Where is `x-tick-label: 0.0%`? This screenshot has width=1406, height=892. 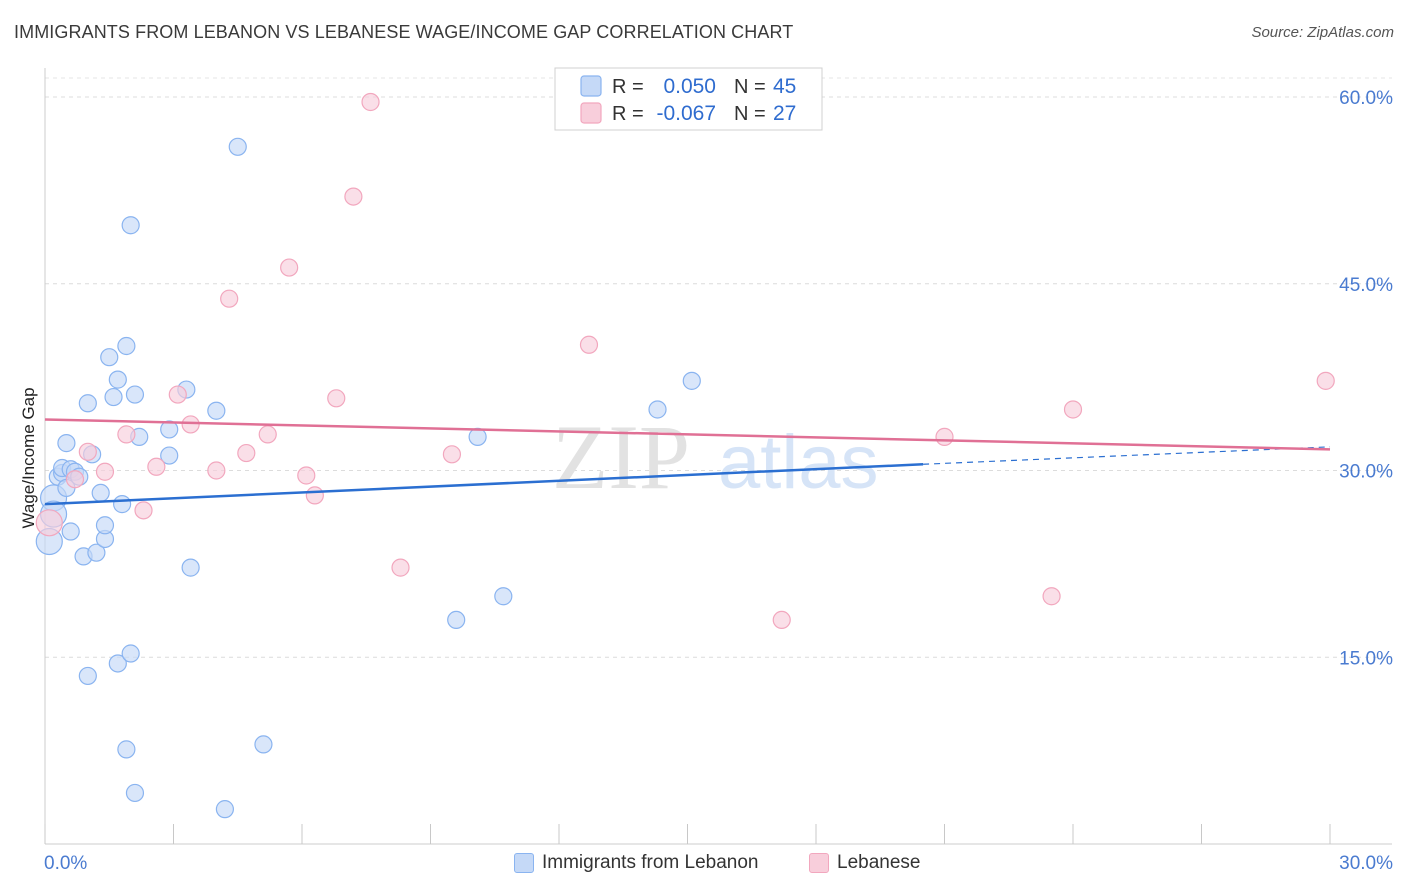
x-tick-label: 0.0% is located at coordinates (65, 863).